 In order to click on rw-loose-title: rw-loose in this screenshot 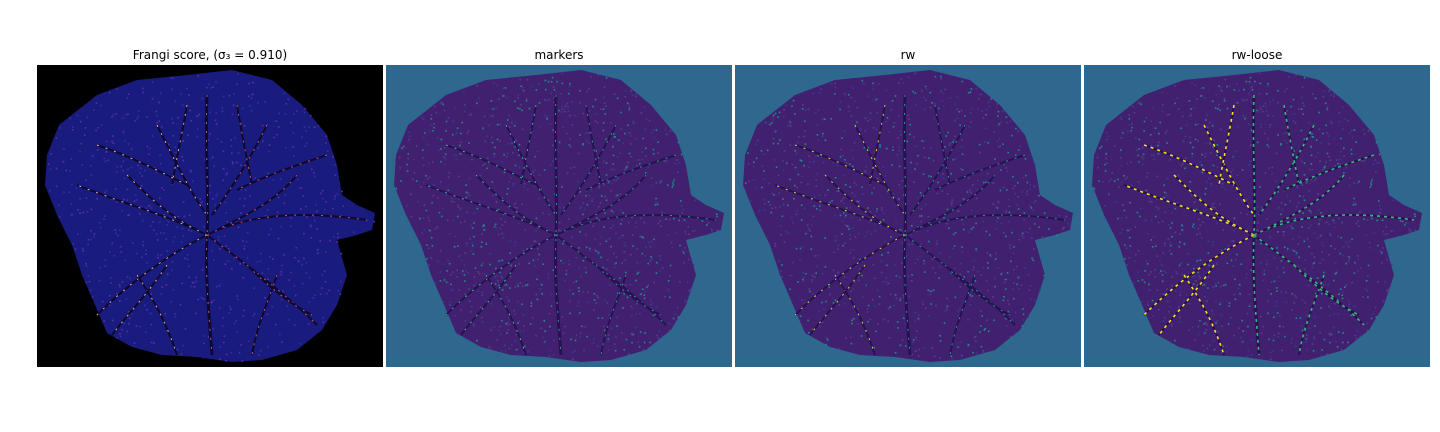, I will do `click(1257, 55)`.